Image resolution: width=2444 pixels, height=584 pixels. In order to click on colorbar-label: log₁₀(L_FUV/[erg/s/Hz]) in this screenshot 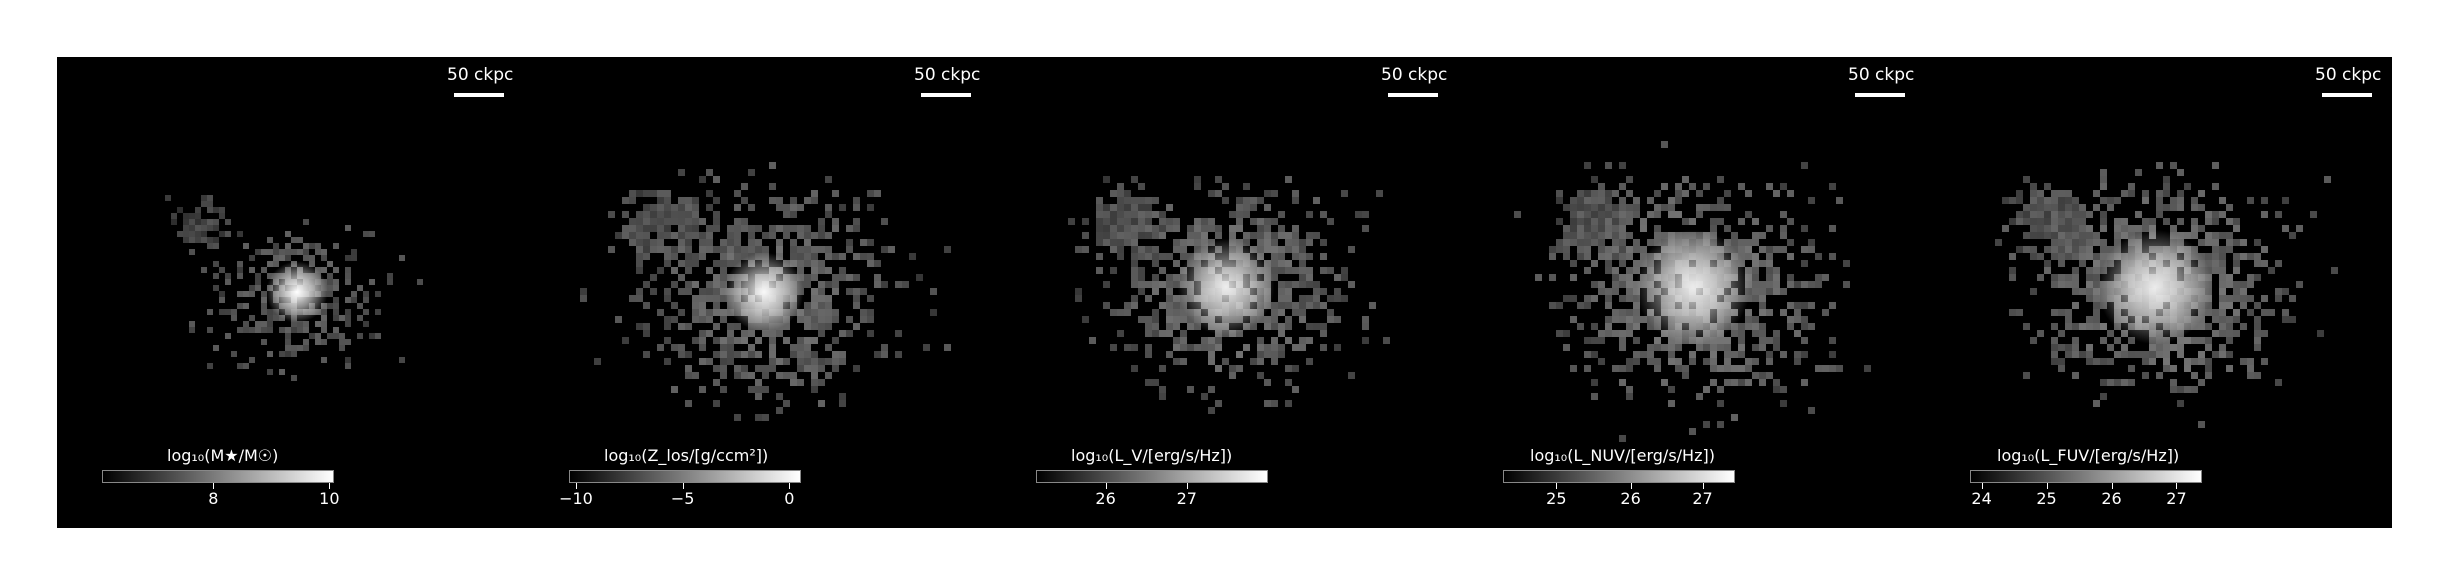, I will do `click(2088, 455)`.